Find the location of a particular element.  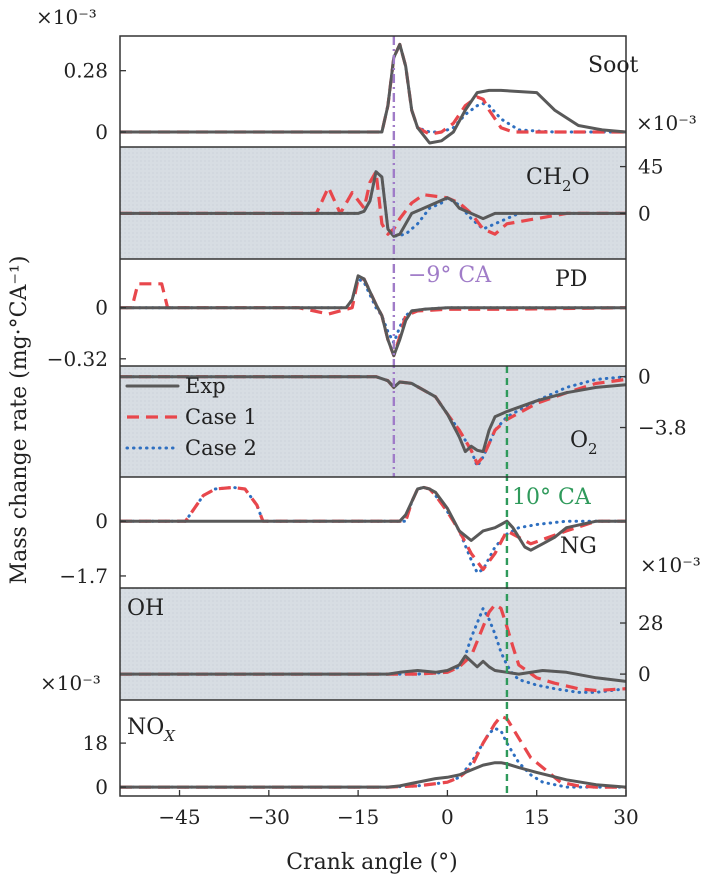

x-tick-label: 0 is located at coordinates (447, 817).